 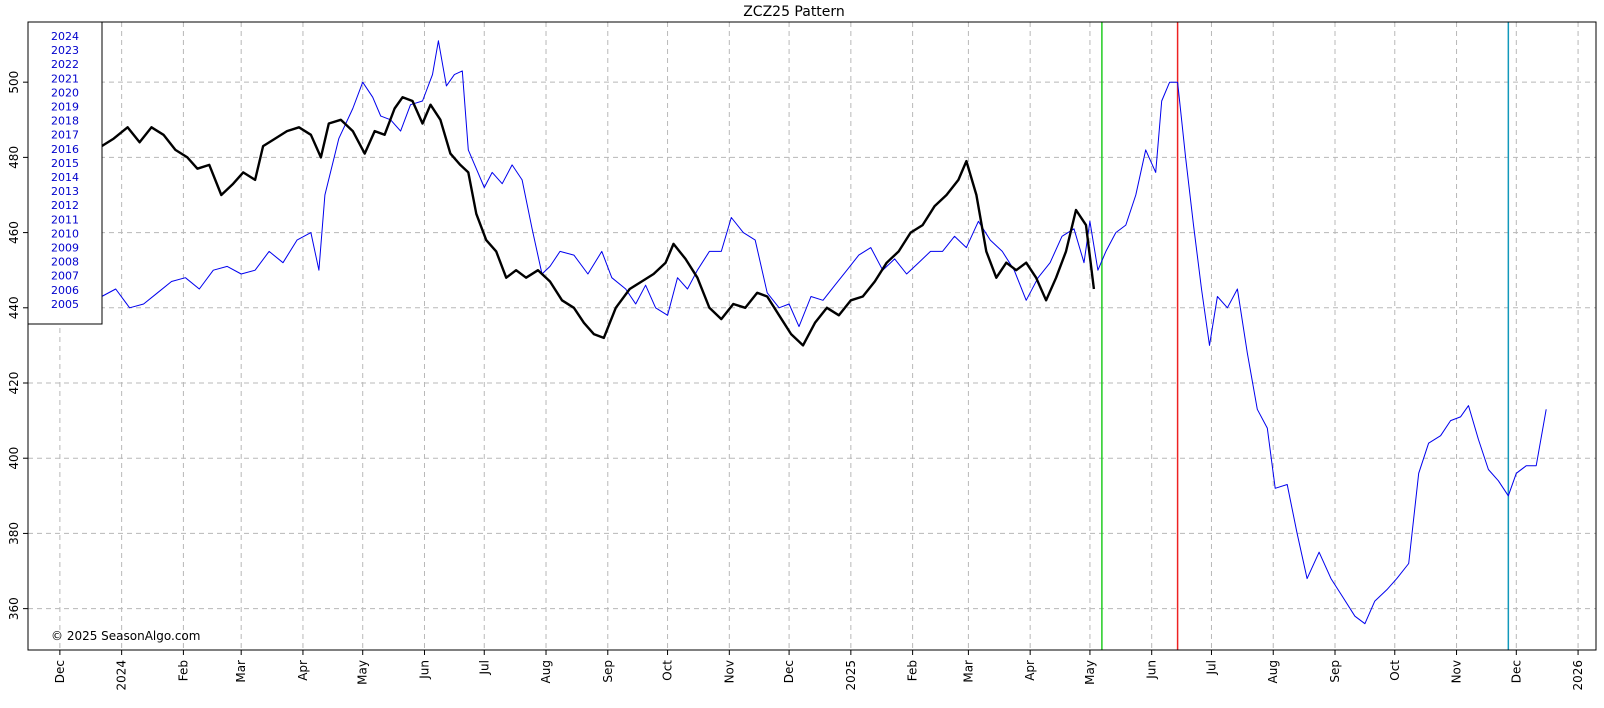 What do you see at coordinates (125, 636) in the screenshot?
I see `copyright-text: © 2025 SeasonAlgo.com` at bounding box center [125, 636].